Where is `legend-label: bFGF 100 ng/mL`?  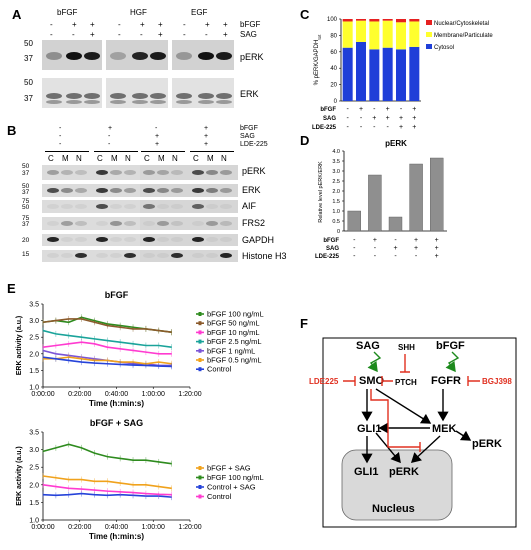 legend-label: bFGF 100 ng/mL is located at coordinates (235, 314).